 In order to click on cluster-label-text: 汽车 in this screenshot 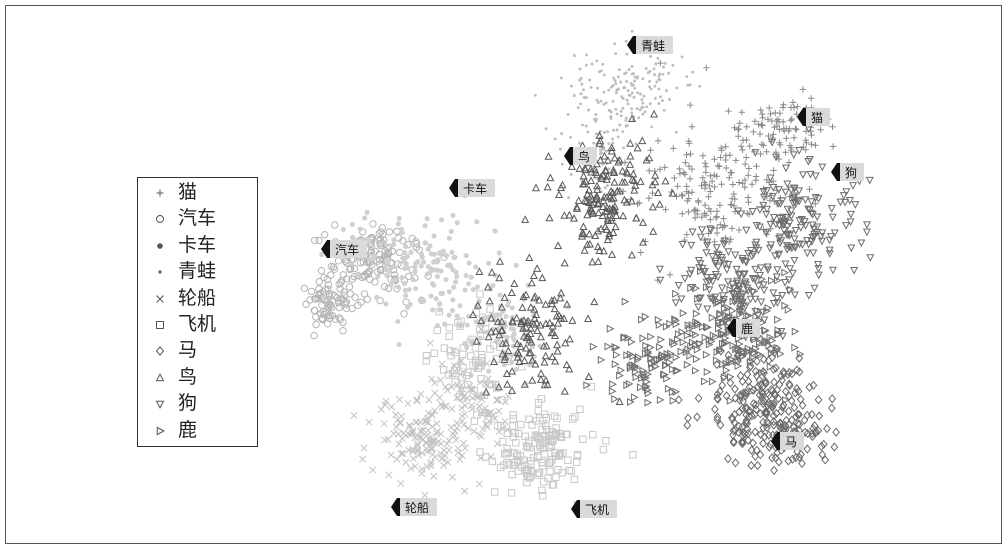, I will do `click(347, 249)`.